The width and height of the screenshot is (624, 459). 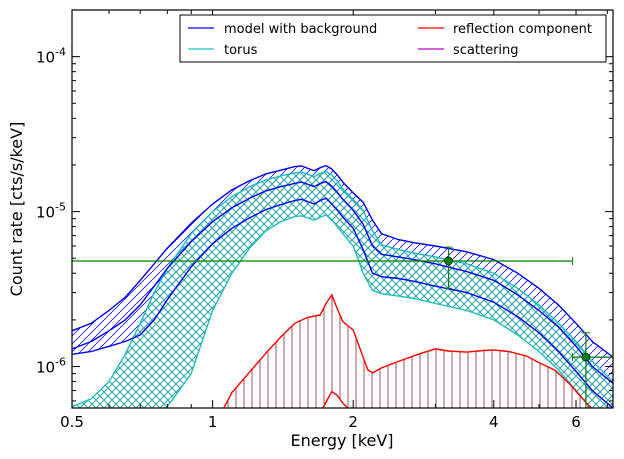 I want to click on y-tick-label: 10⁻⁴, so click(x=51, y=56).